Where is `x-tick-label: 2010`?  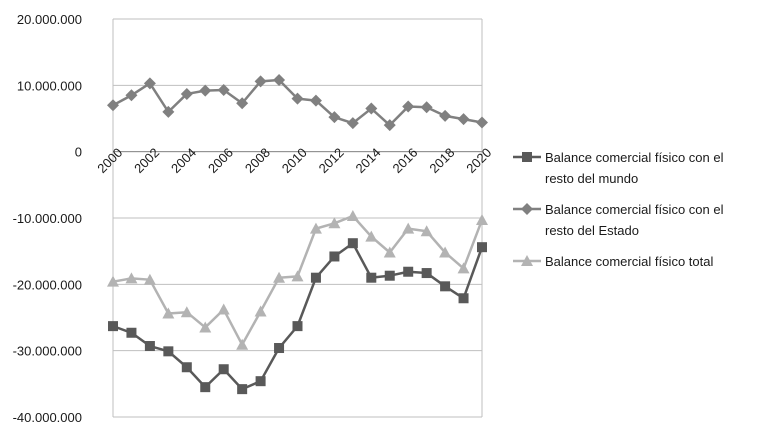
x-tick-label: 2010 is located at coordinates (294, 160).